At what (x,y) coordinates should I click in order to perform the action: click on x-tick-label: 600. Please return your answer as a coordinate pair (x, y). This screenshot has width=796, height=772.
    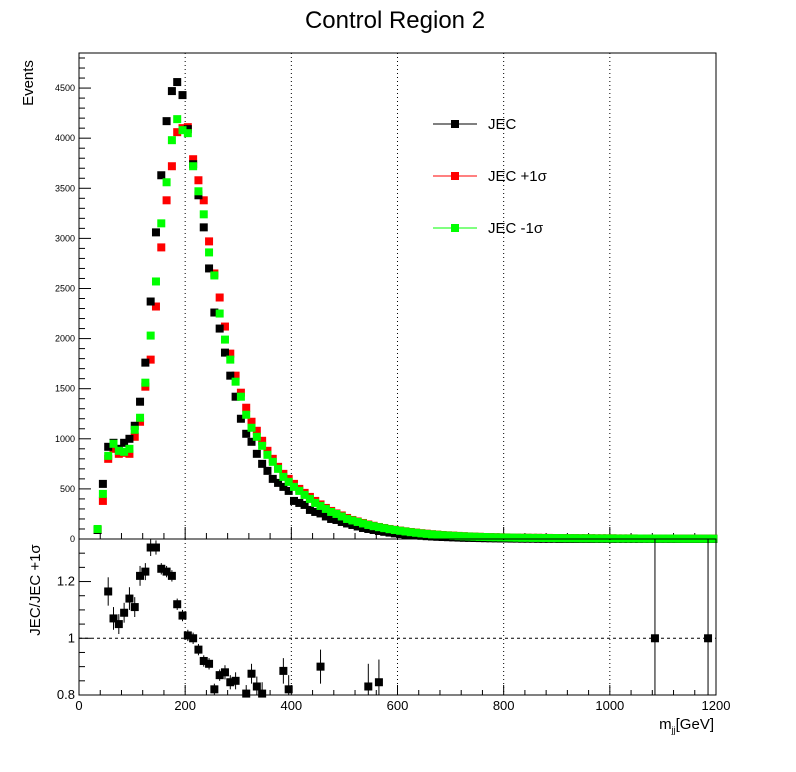
    Looking at the image, I should click on (398, 705).